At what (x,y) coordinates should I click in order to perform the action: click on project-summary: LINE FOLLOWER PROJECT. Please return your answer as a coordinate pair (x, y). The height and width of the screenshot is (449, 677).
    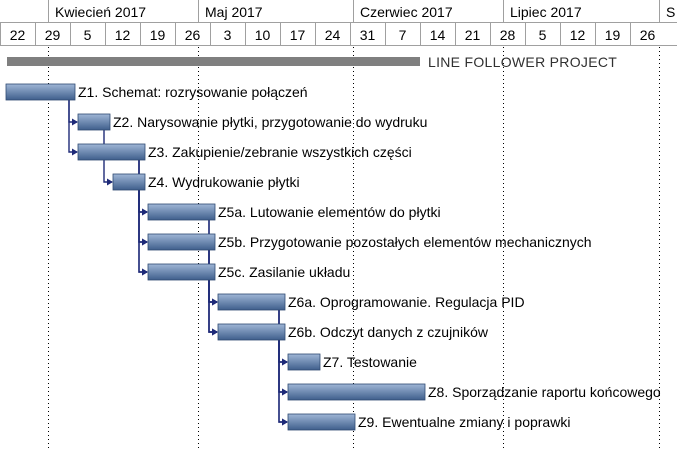
    Looking at the image, I should click on (312, 62).